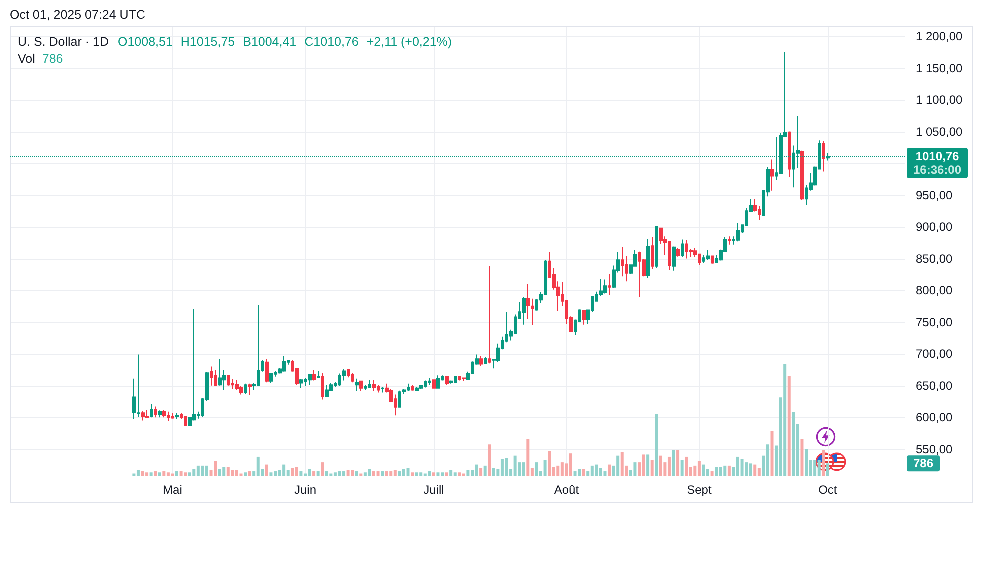 The image size is (983, 563). What do you see at coordinates (935, 354) in the screenshot?
I see `y-tick-label: 700,00` at bounding box center [935, 354].